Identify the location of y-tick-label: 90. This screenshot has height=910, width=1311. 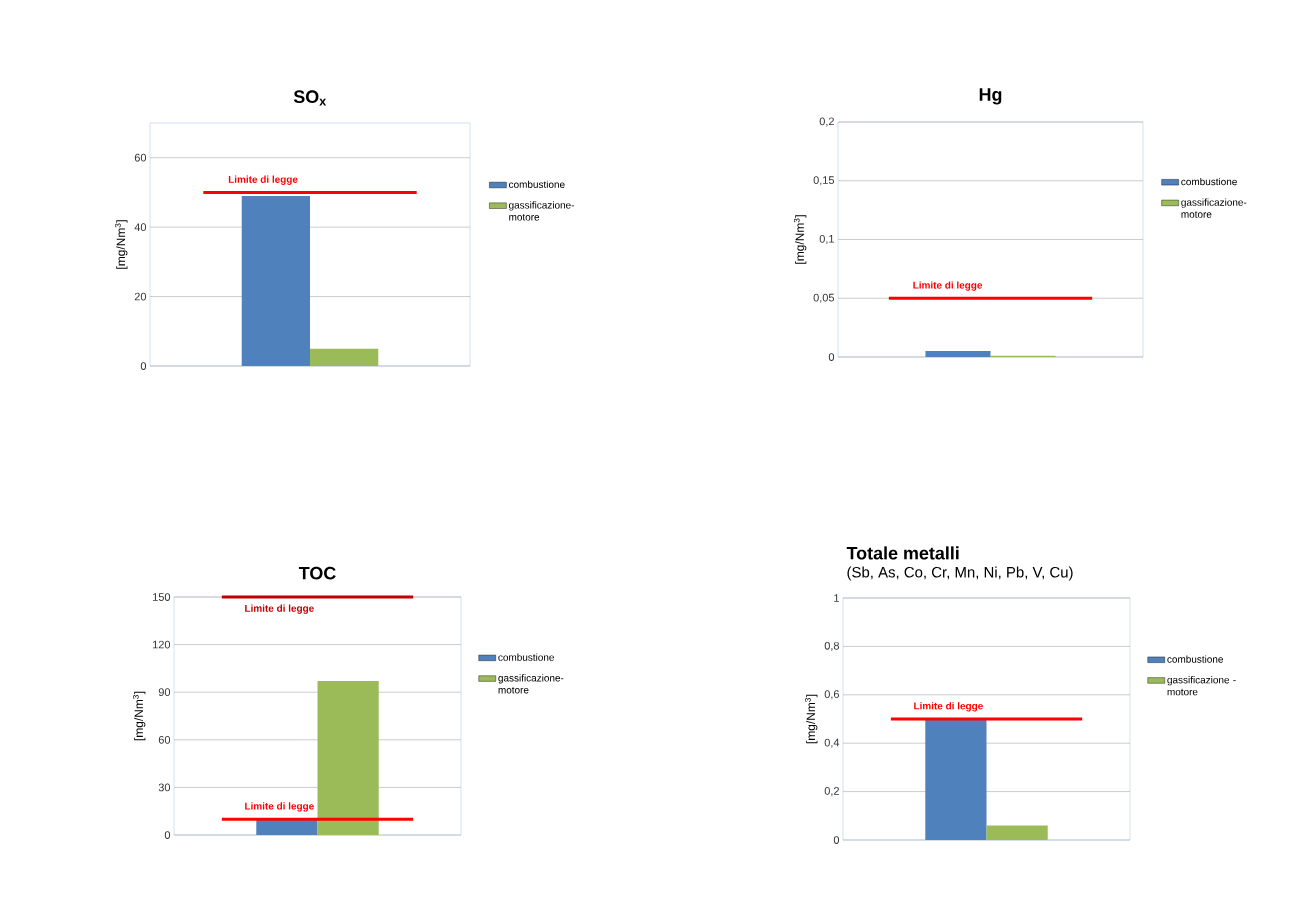
(164, 692).